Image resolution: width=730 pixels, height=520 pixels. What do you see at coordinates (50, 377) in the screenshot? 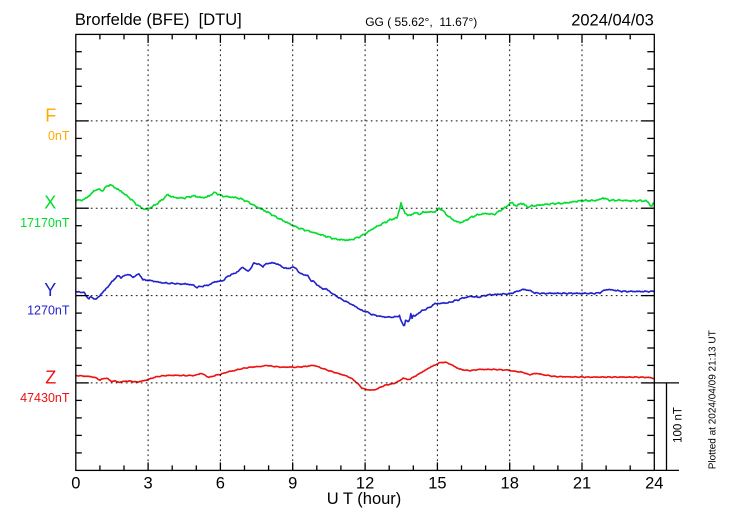
I see `svg-text: Z` at bounding box center [50, 377].